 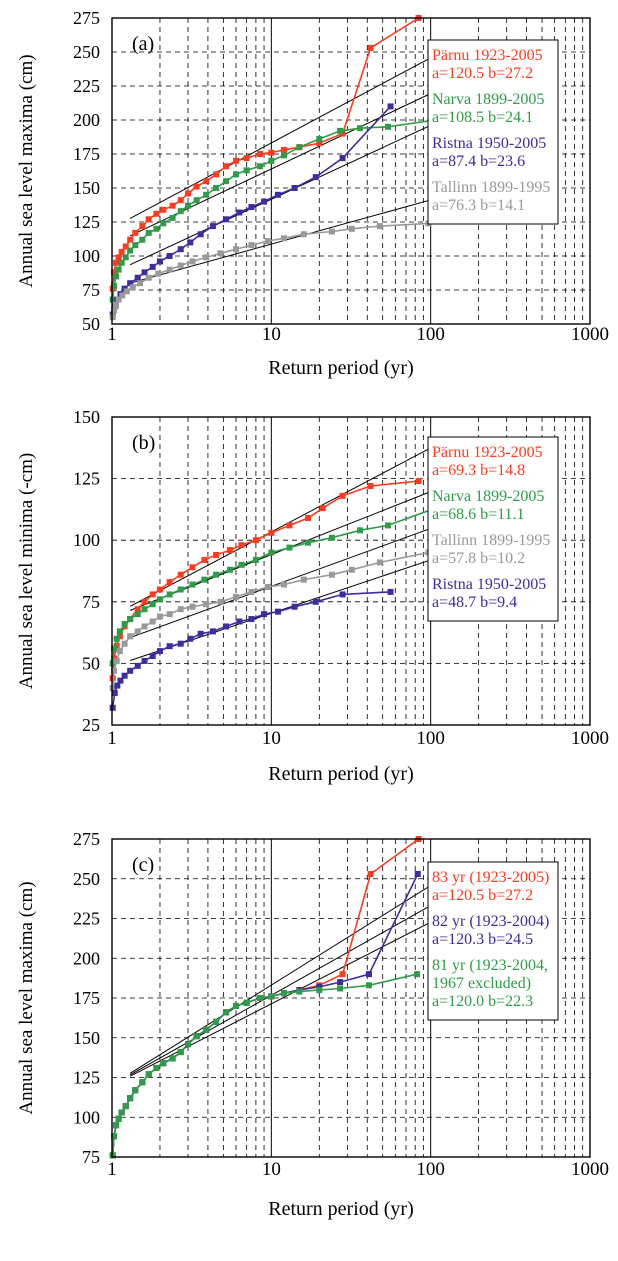 I want to click on legend-label: Pärnu 1923-2005, so click(x=487, y=452).